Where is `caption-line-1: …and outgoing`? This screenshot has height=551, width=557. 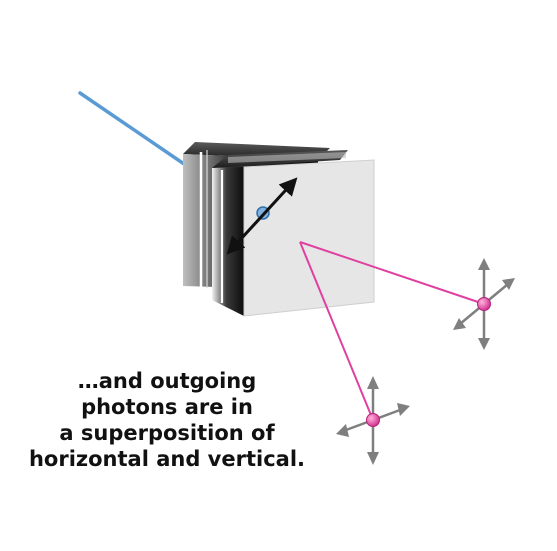 caption-line-1: …and outgoing is located at coordinates (167, 381).